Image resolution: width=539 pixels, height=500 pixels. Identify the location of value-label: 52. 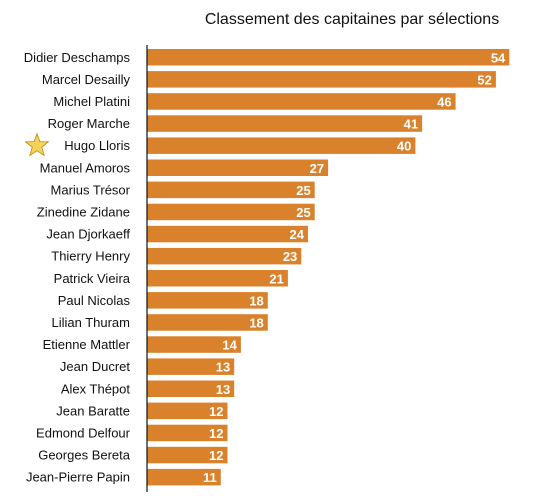
(484, 79).